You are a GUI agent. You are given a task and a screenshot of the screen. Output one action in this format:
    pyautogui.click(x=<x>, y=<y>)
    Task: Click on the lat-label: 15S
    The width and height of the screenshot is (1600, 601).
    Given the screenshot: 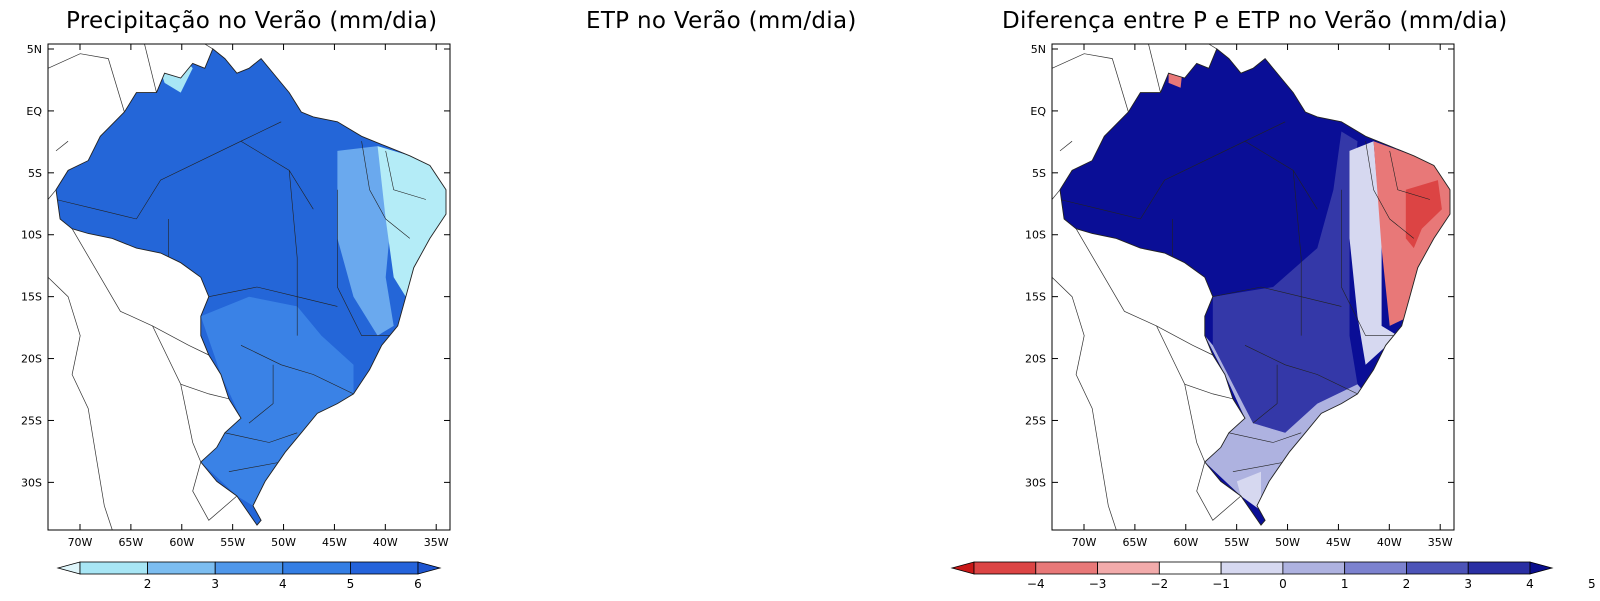 What is the action you would take?
    pyautogui.click(x=1035, y=297)
    